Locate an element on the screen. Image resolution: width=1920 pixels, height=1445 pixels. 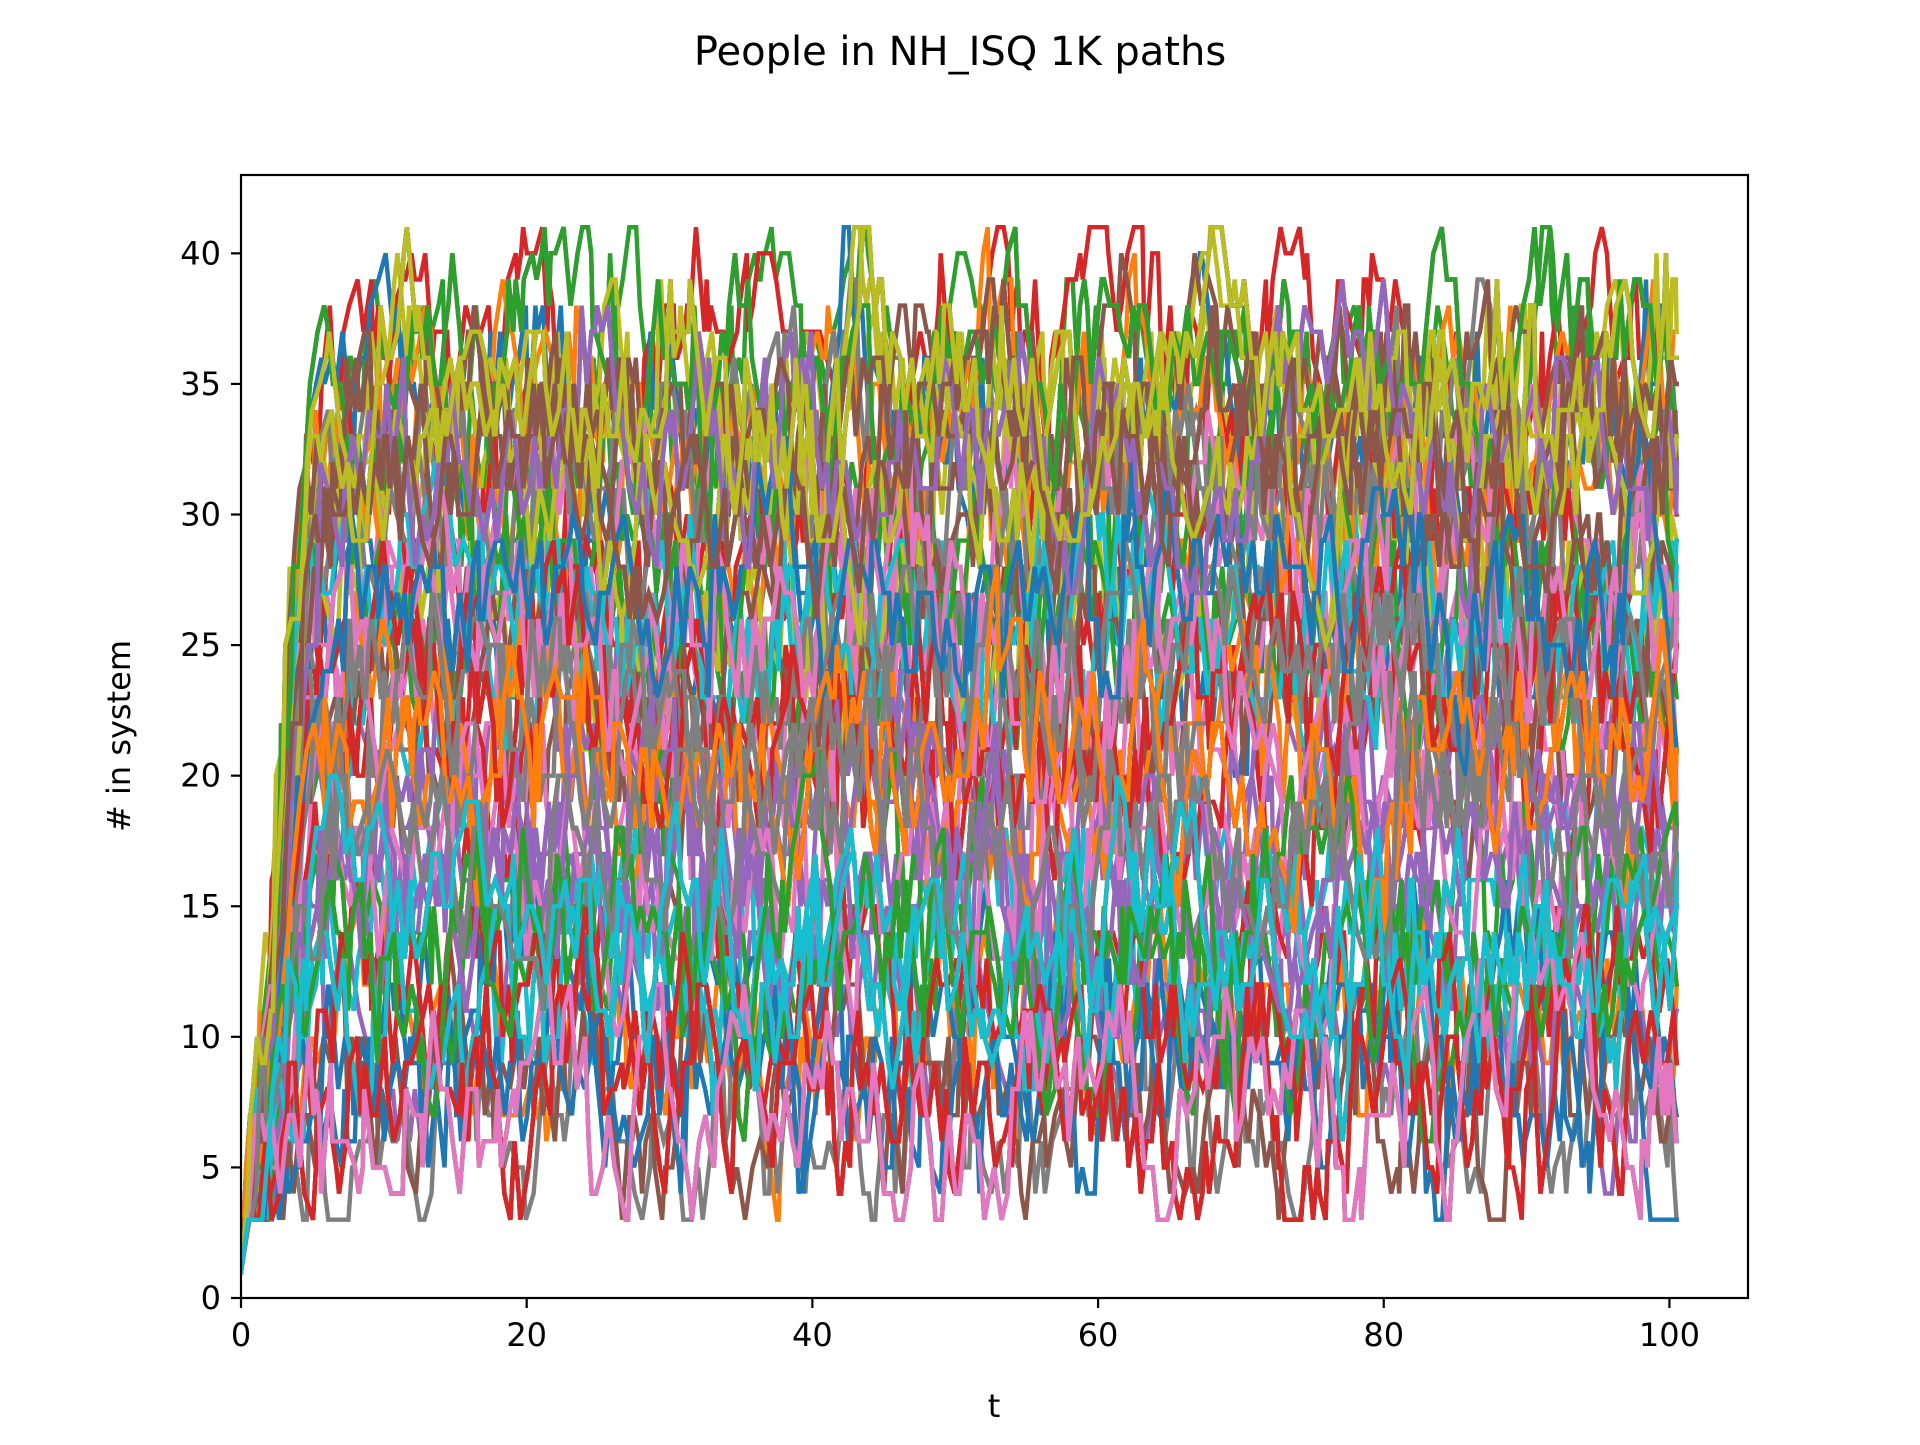
y-tick-label: 10 is located at coordinates (200, 1037).